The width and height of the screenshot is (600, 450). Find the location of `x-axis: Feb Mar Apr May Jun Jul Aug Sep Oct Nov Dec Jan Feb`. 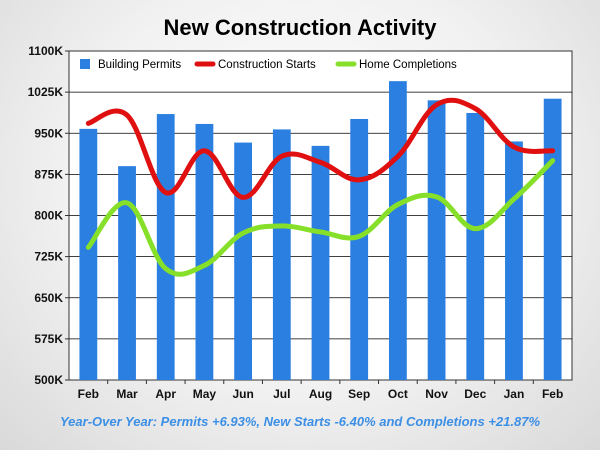

x-axis: Feb Mar Apr May Jun Jul Aug Sep Oct Nov Dec Jan Feb is located at coordinates (320, 390).